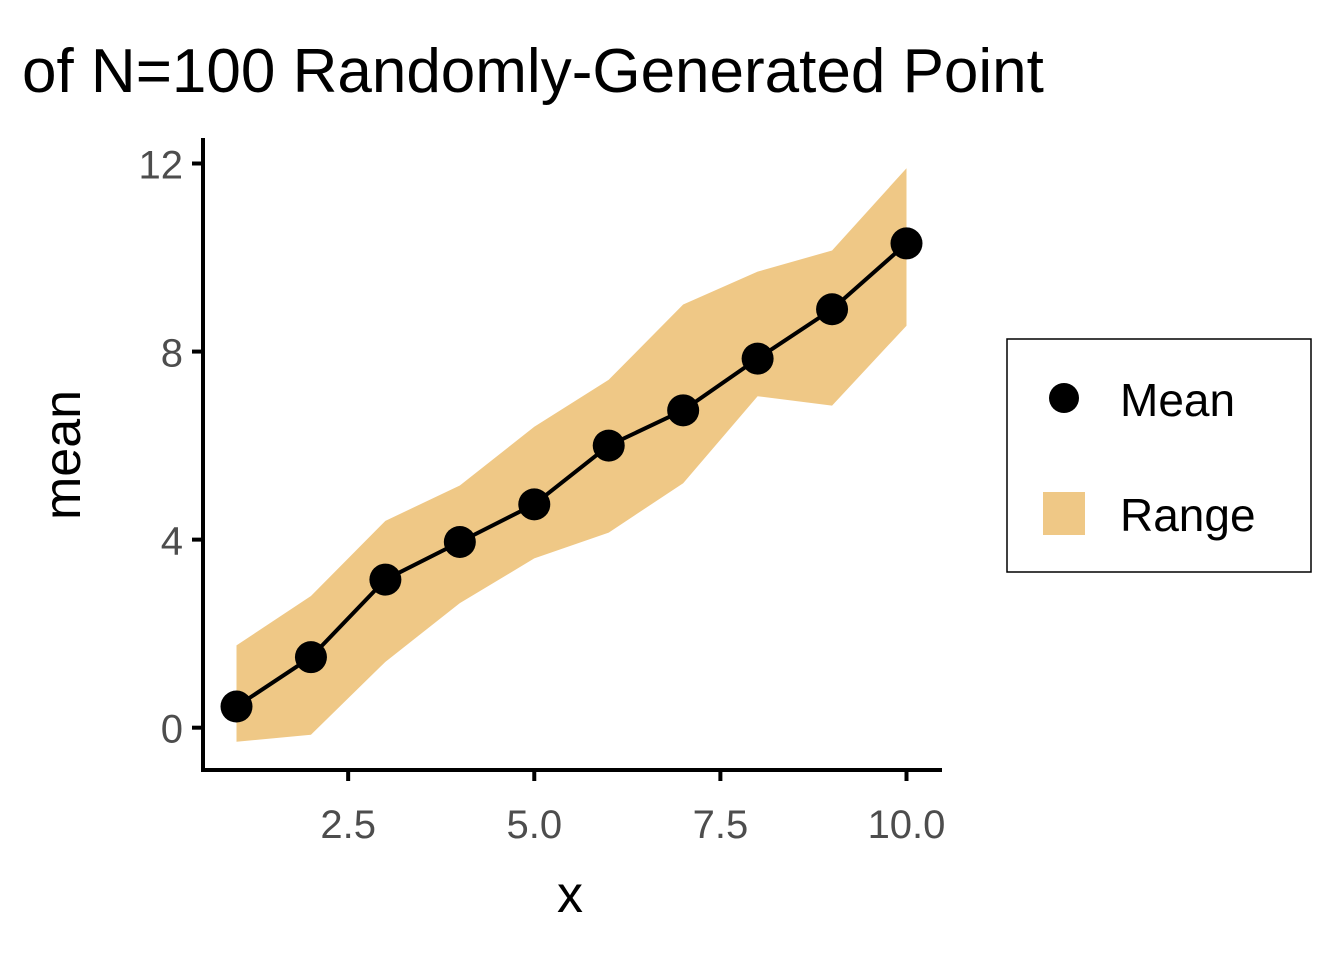 The width and height of the screenshot is (1344, 960). I want to click on y-tick-label-12: 12, so click(161, 166).